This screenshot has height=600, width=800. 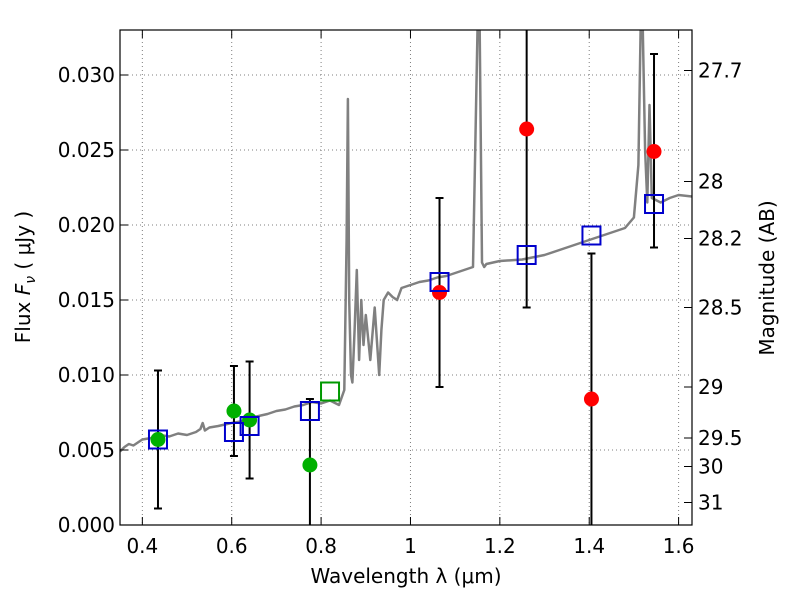 I want to click on x-tick-label-5: 1.4, so click(x=589, y=546).